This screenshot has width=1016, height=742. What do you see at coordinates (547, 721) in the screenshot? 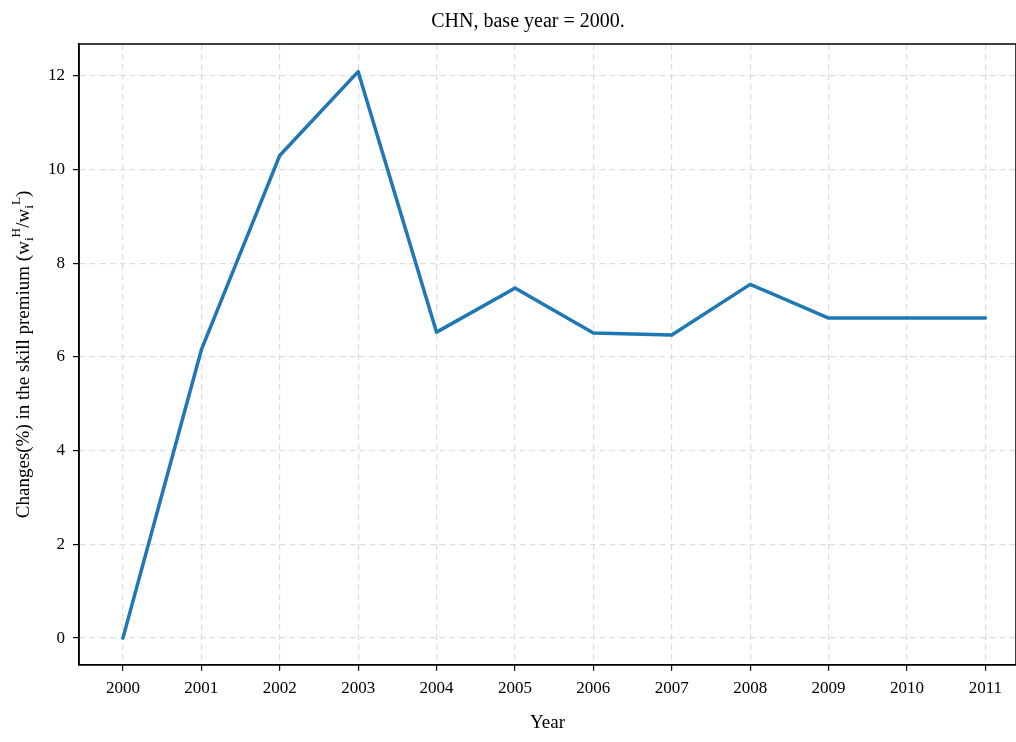
I see `x-axis-title: Year` at bounding box center [547, 721].